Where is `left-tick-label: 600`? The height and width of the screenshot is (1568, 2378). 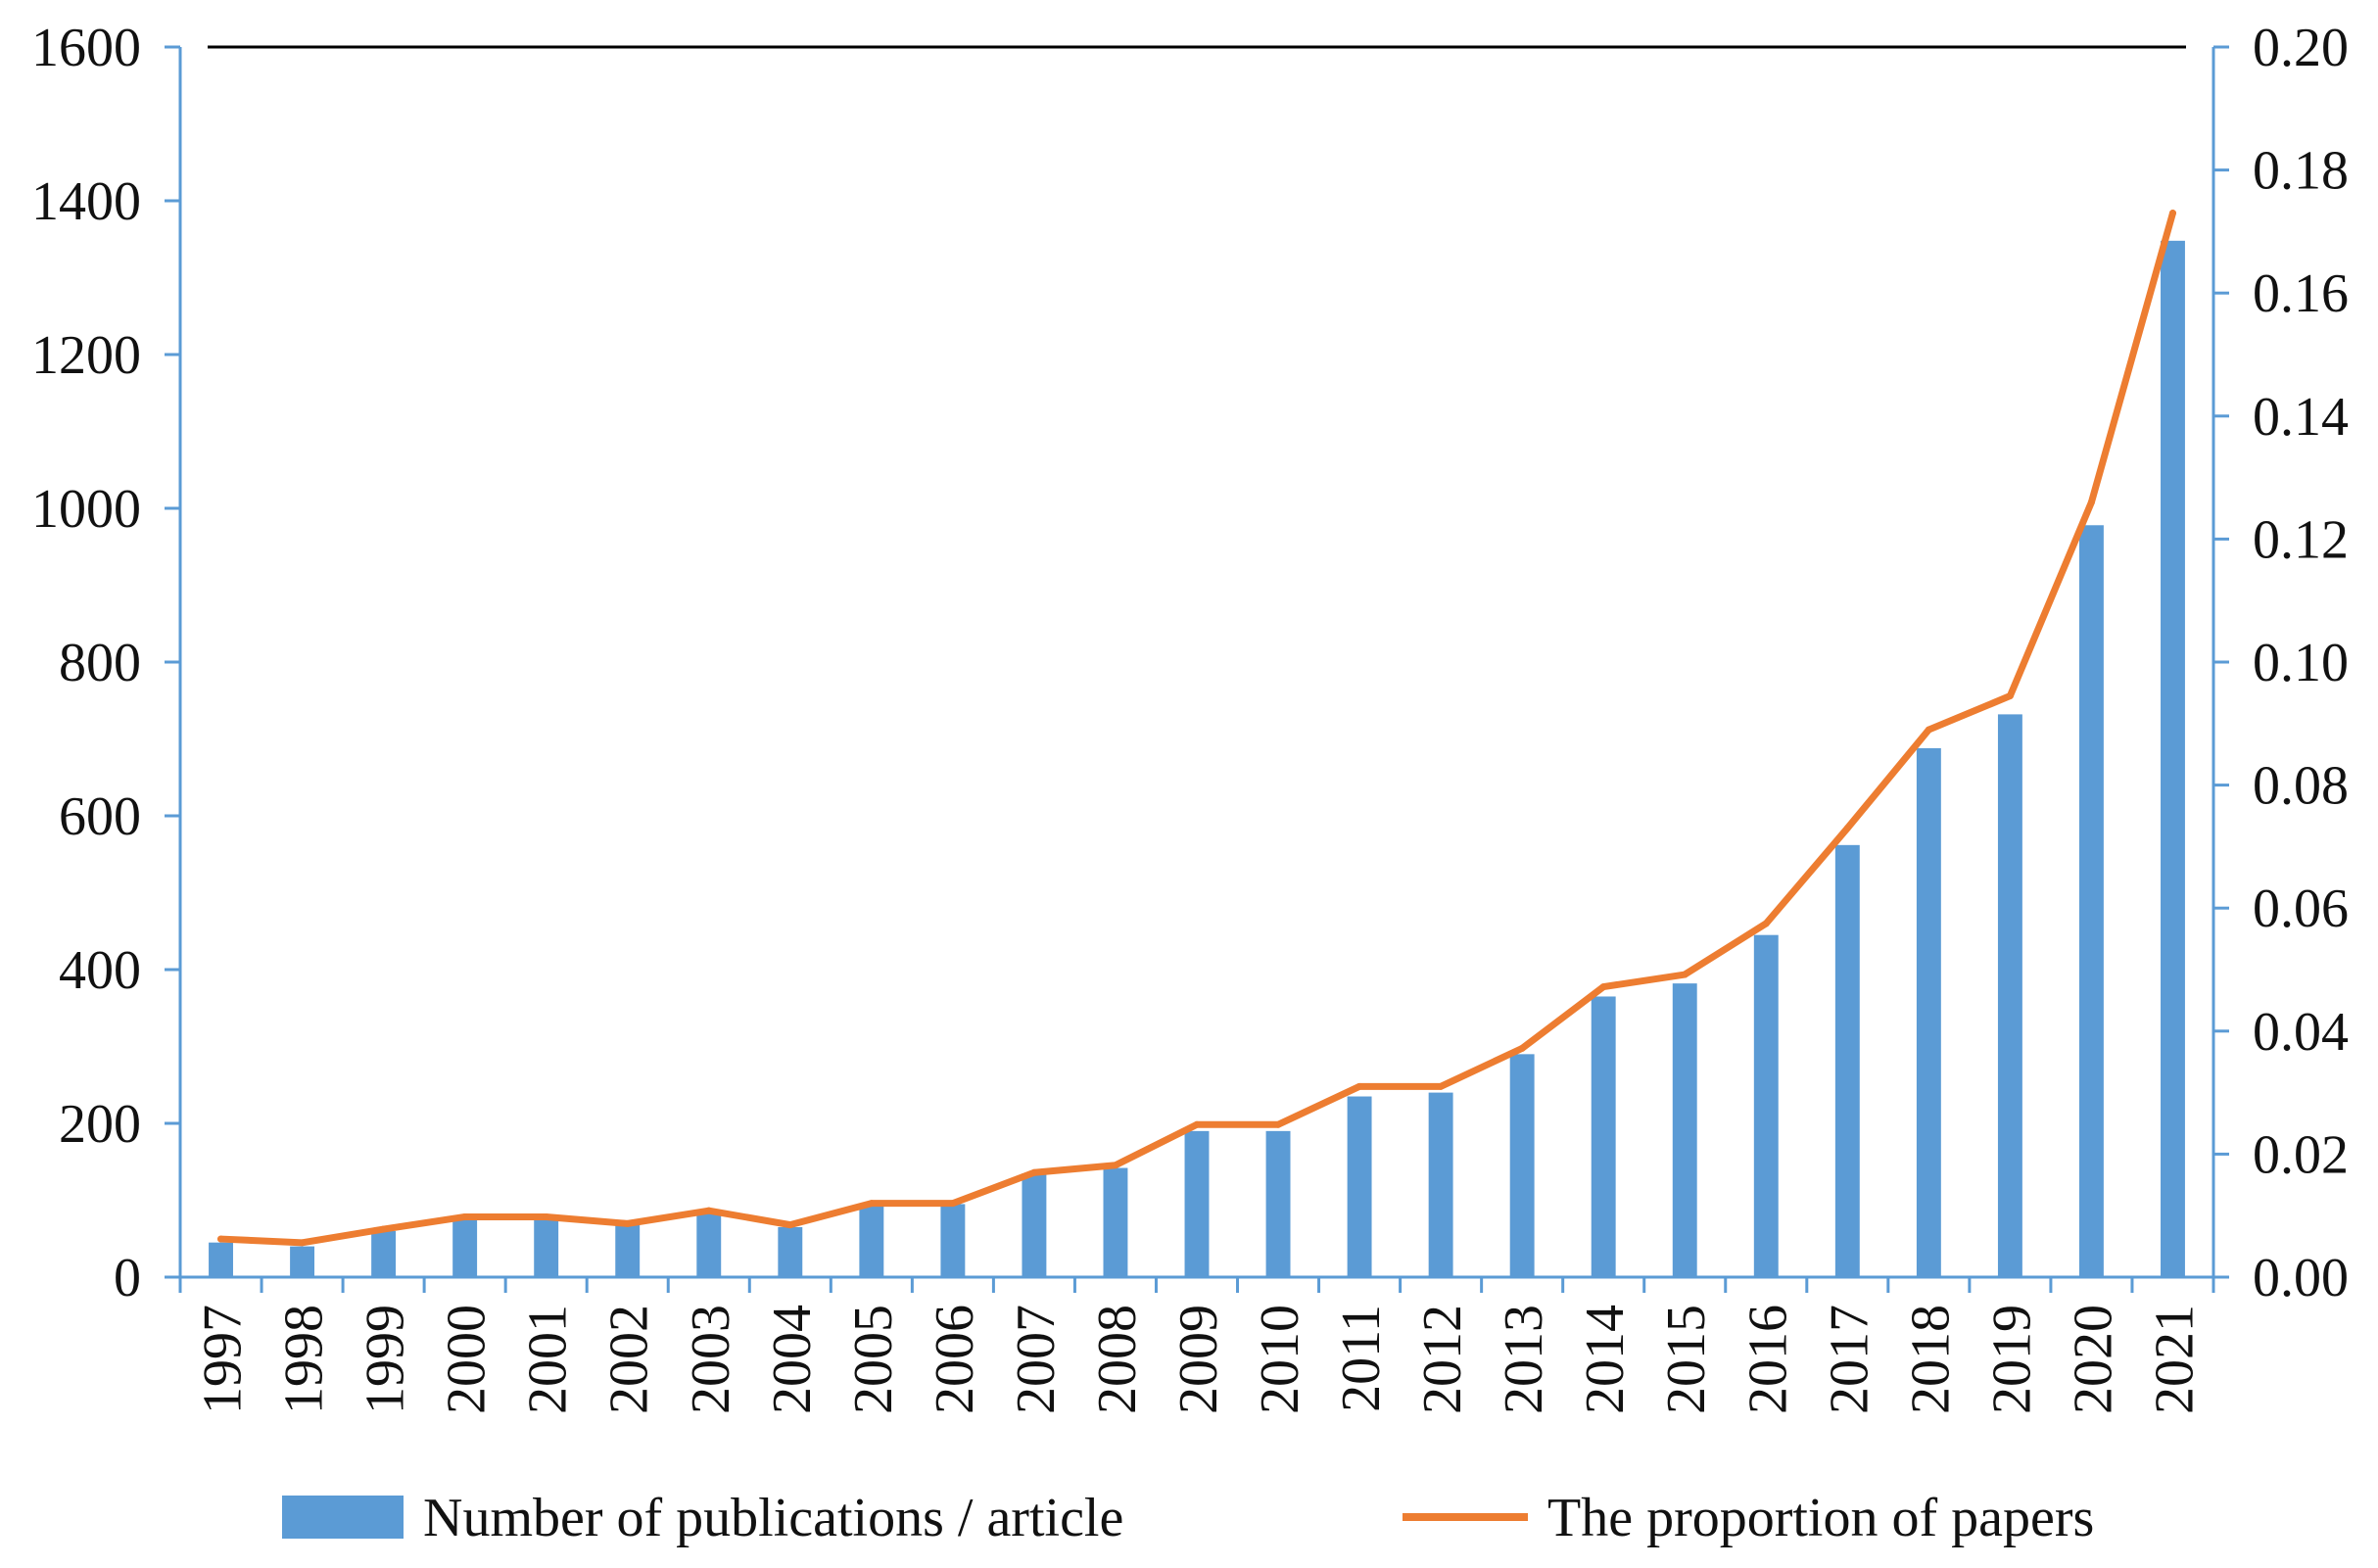
left-tick-label: 600 is located at coordinates (100, 817).